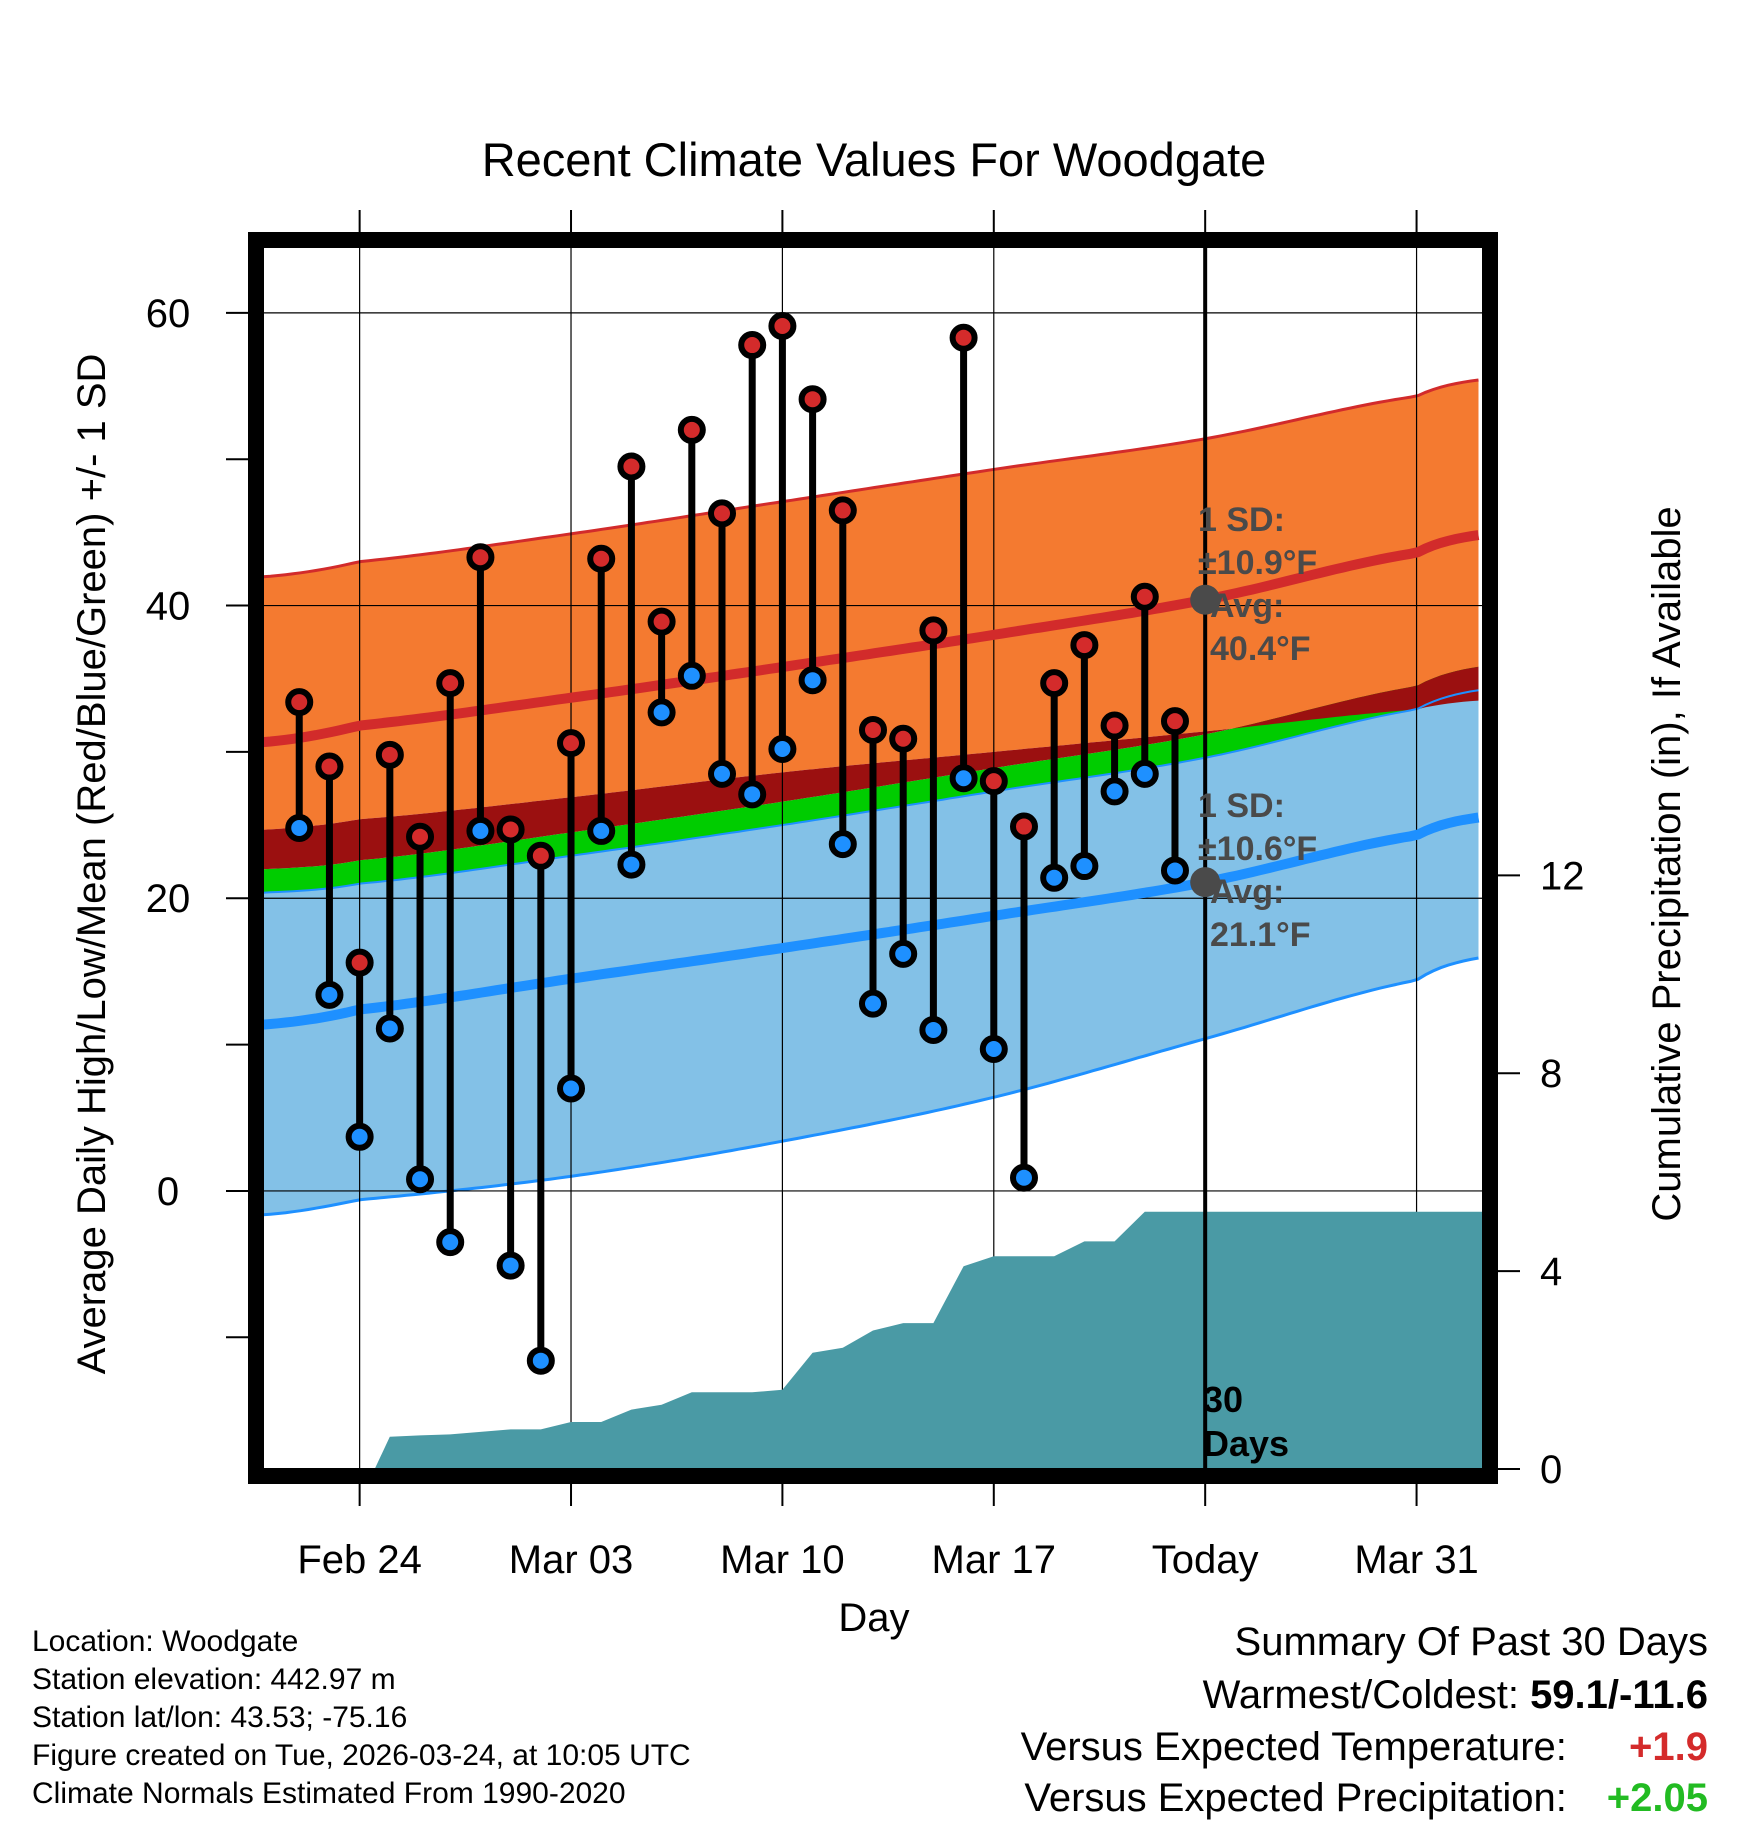 Image resolution: width=1748 pixels, height=1828 pixels. Describe the element at coordinates (873, 1618) in the screenshot. I see `x-axis-label: Day` at that location.